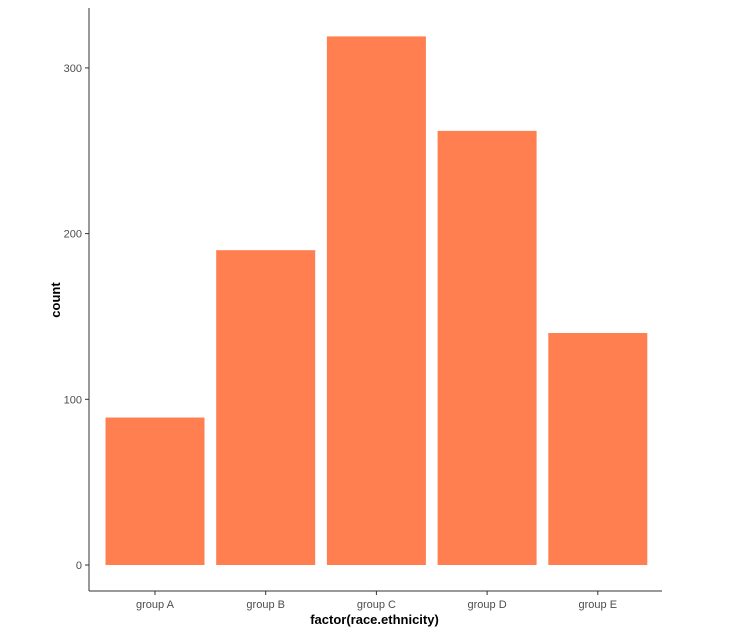 Image resolution: width=730 pixels, height=633 pixels. What do you see at coordinates (73, 69) in the screenshot?
I see `y-tick-label: 300` at bounding box center [73, 69].